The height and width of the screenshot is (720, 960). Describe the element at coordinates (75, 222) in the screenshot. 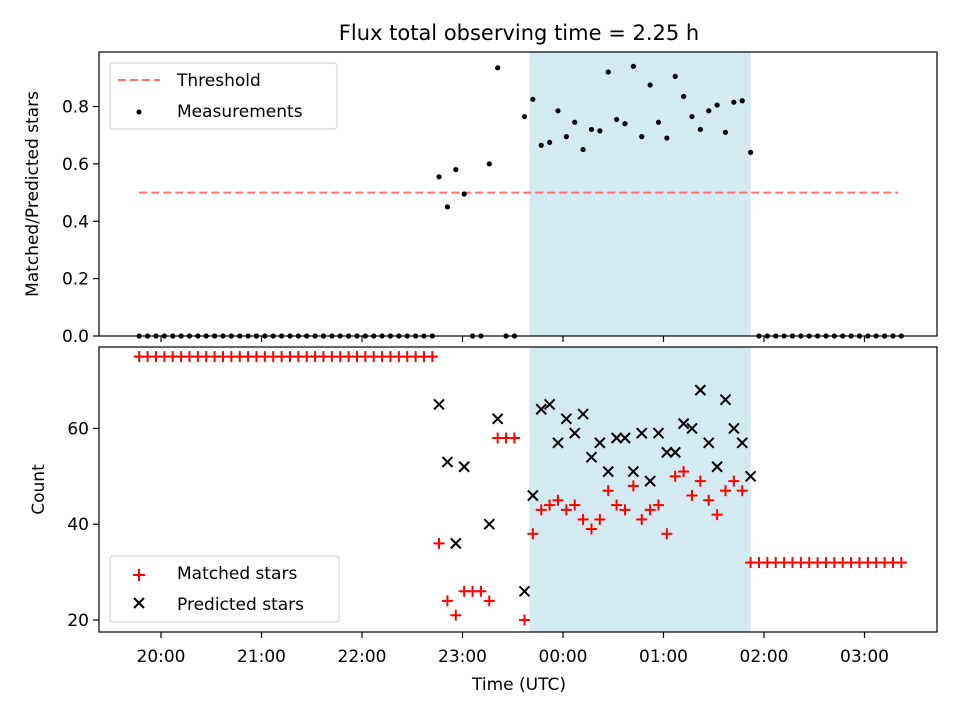

I see `y-tick-label: 0.4` at that location.